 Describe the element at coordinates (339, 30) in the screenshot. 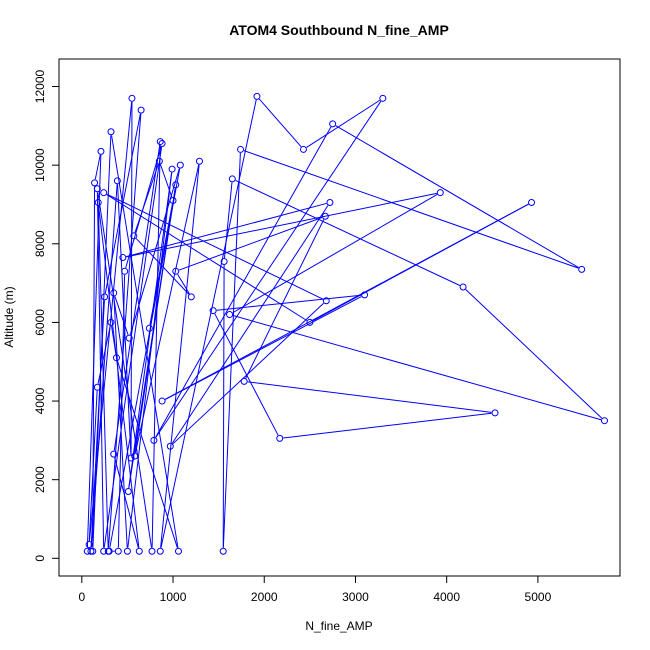

I see `chart-title: ATOM4 Southbound N_fine_AMP` at that location.